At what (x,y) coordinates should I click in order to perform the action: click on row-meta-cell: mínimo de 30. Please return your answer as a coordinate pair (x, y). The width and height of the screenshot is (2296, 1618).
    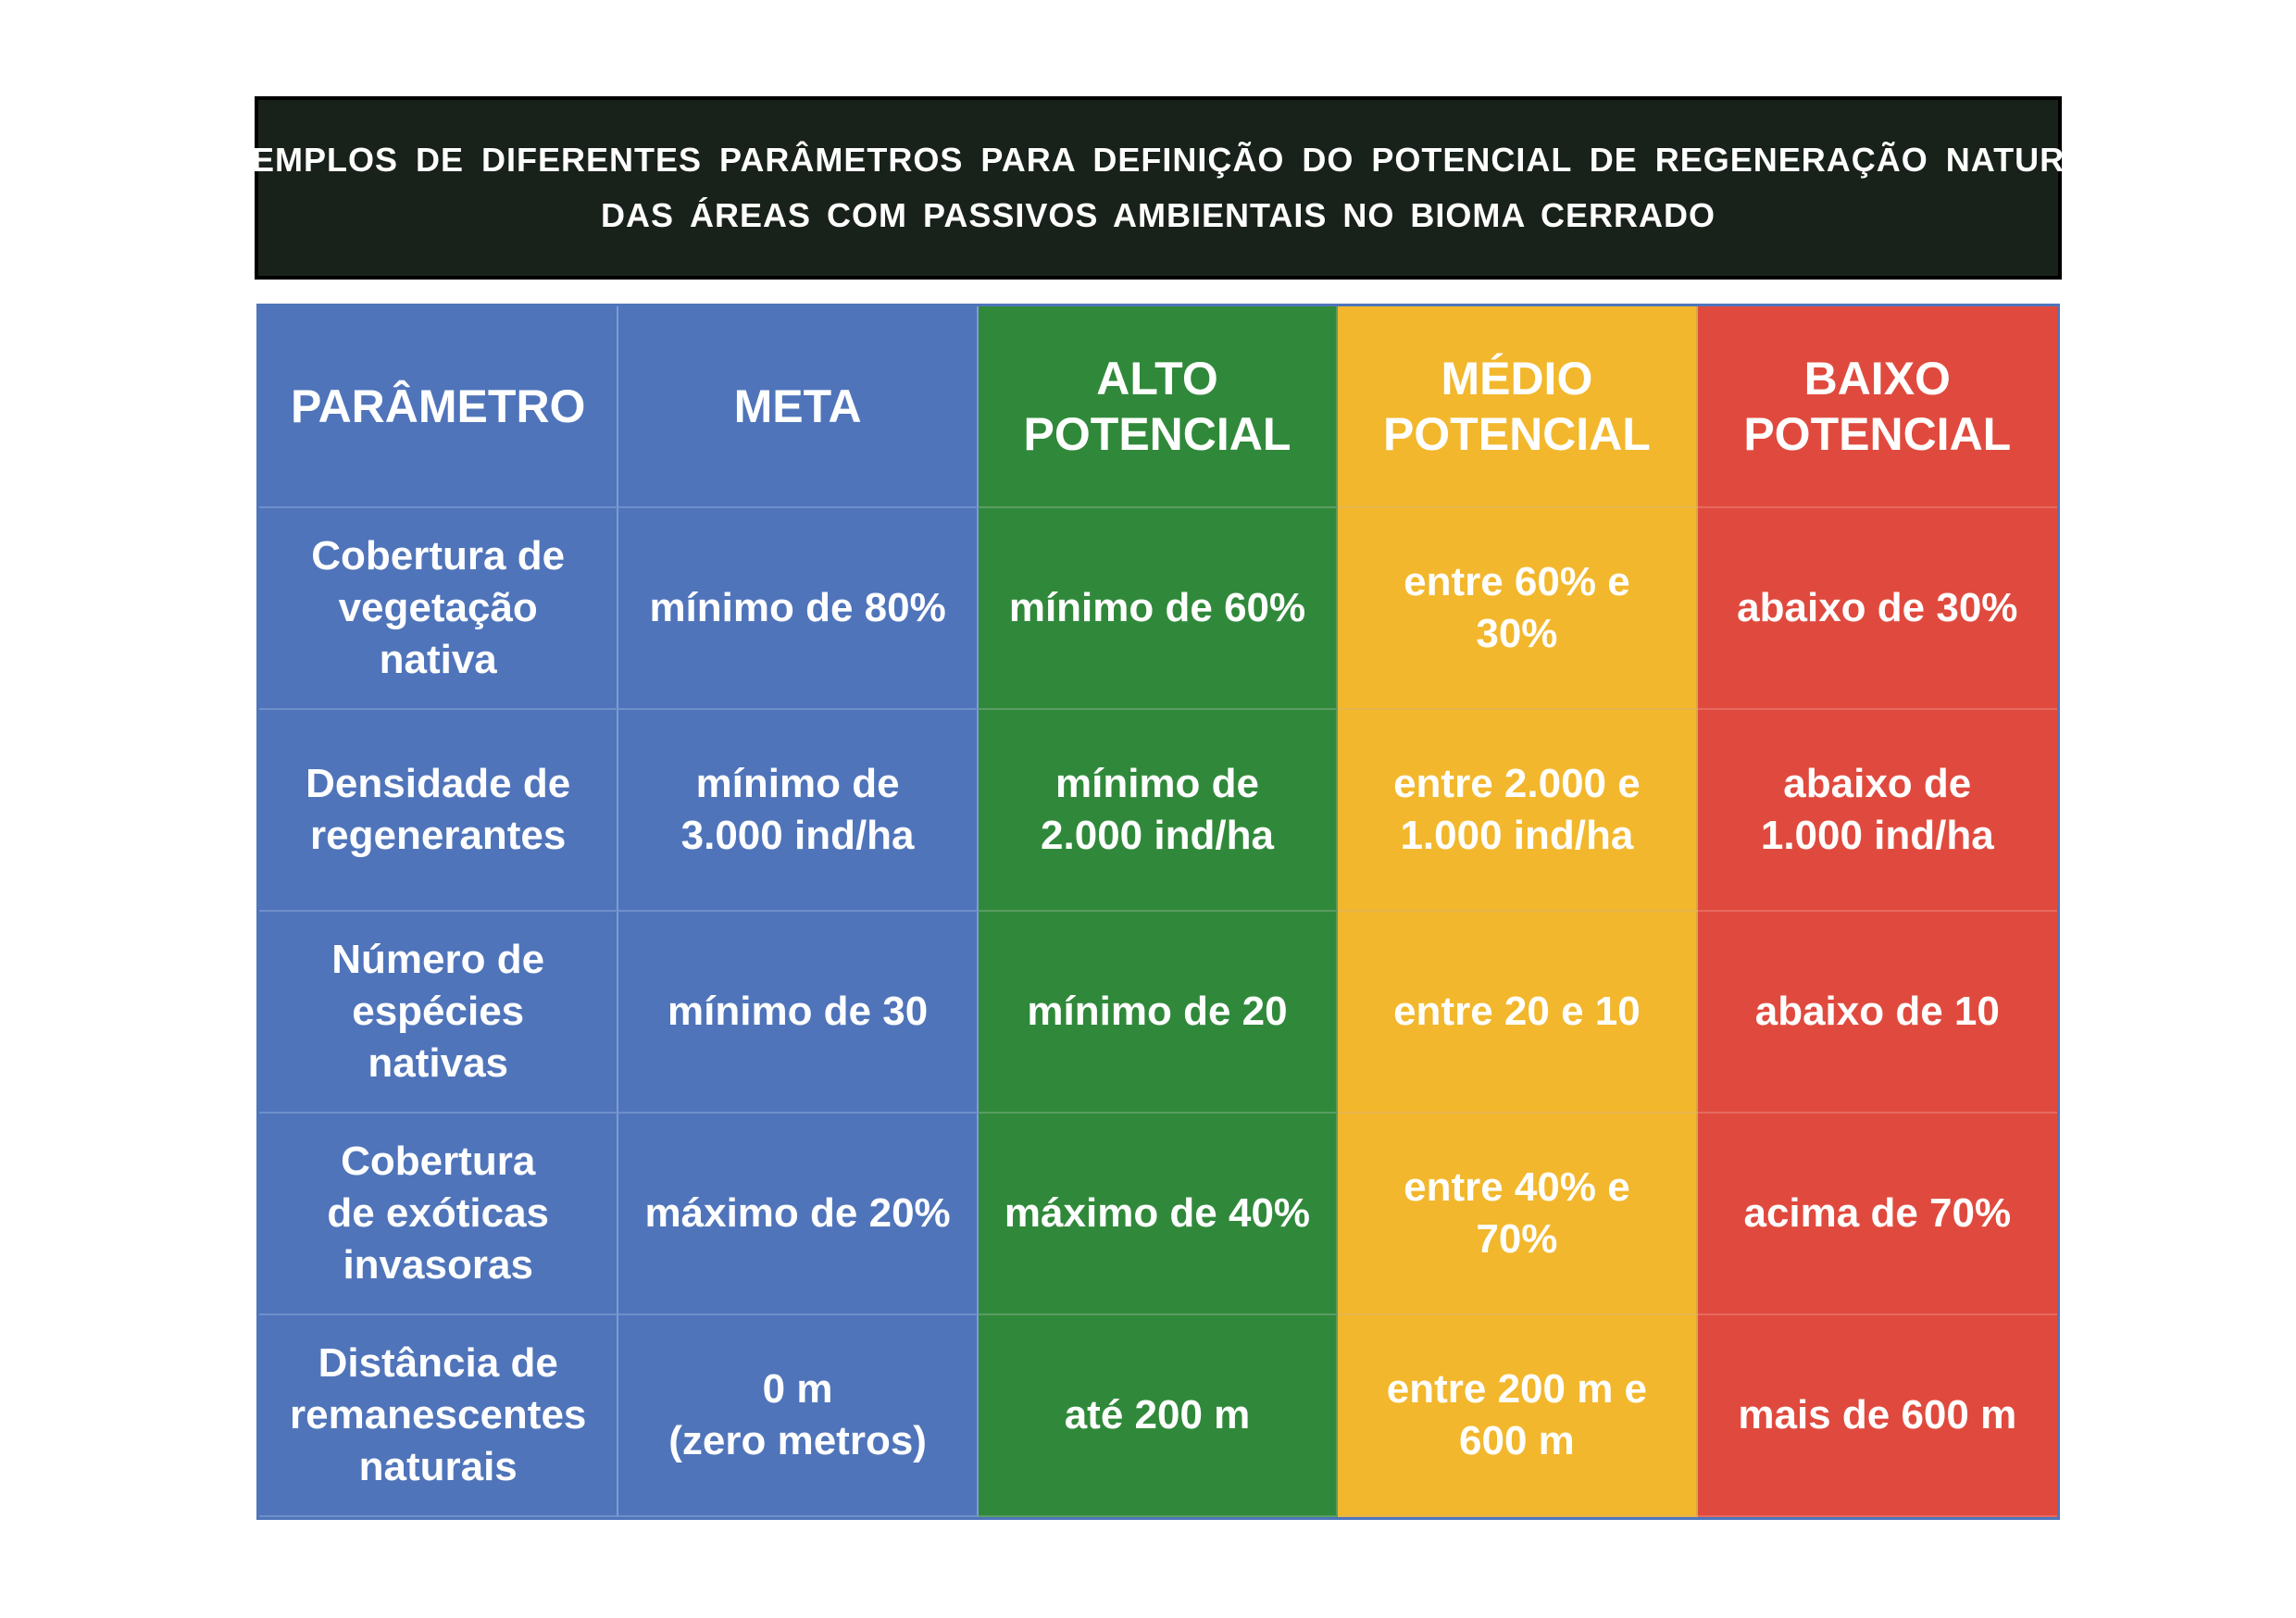
    Looking at the image, I should click on (798, 1013).